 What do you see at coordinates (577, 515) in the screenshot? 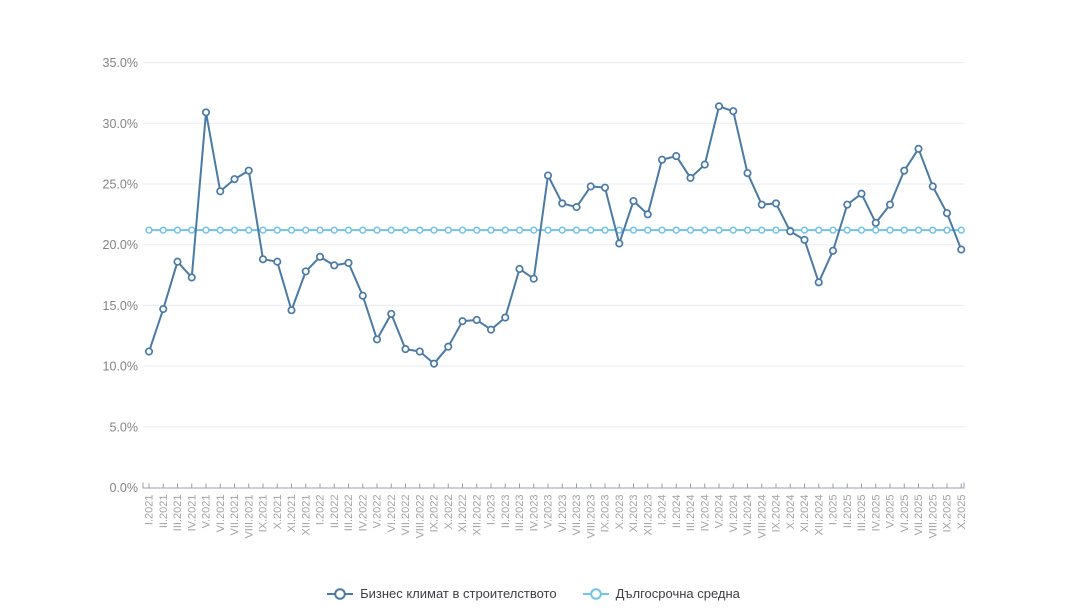
I see `x-axis-tick-label: VII.2023` at bounding box center [577, 515].